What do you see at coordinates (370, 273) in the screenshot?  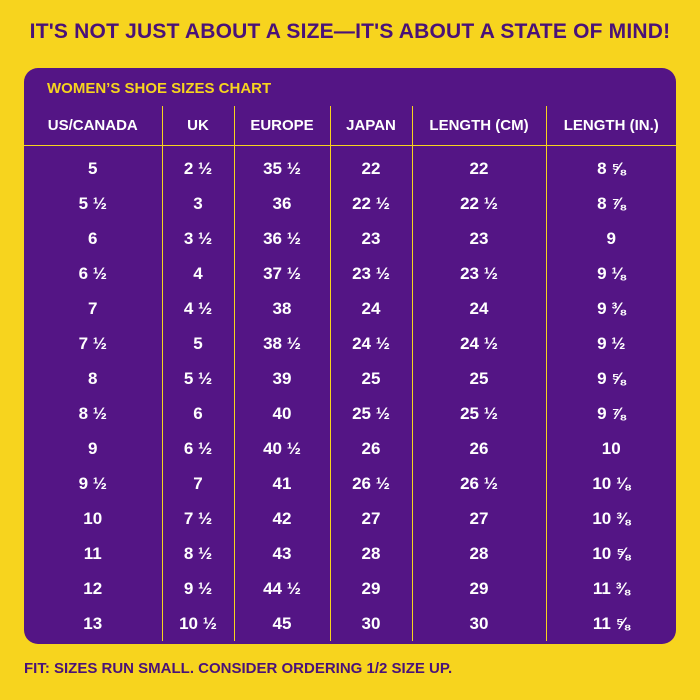 I see `cell-japan: 23 ½` at bounding box center [370, 273].